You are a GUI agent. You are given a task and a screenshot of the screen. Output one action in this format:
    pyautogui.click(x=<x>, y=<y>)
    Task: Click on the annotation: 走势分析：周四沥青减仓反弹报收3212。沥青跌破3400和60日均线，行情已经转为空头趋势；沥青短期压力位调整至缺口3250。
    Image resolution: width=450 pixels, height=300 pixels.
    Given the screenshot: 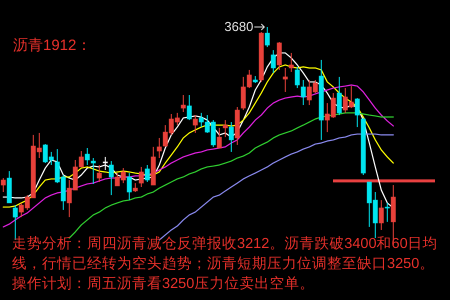 What is the action you would take?
    pyautogui.click(x=225, y=254)
    